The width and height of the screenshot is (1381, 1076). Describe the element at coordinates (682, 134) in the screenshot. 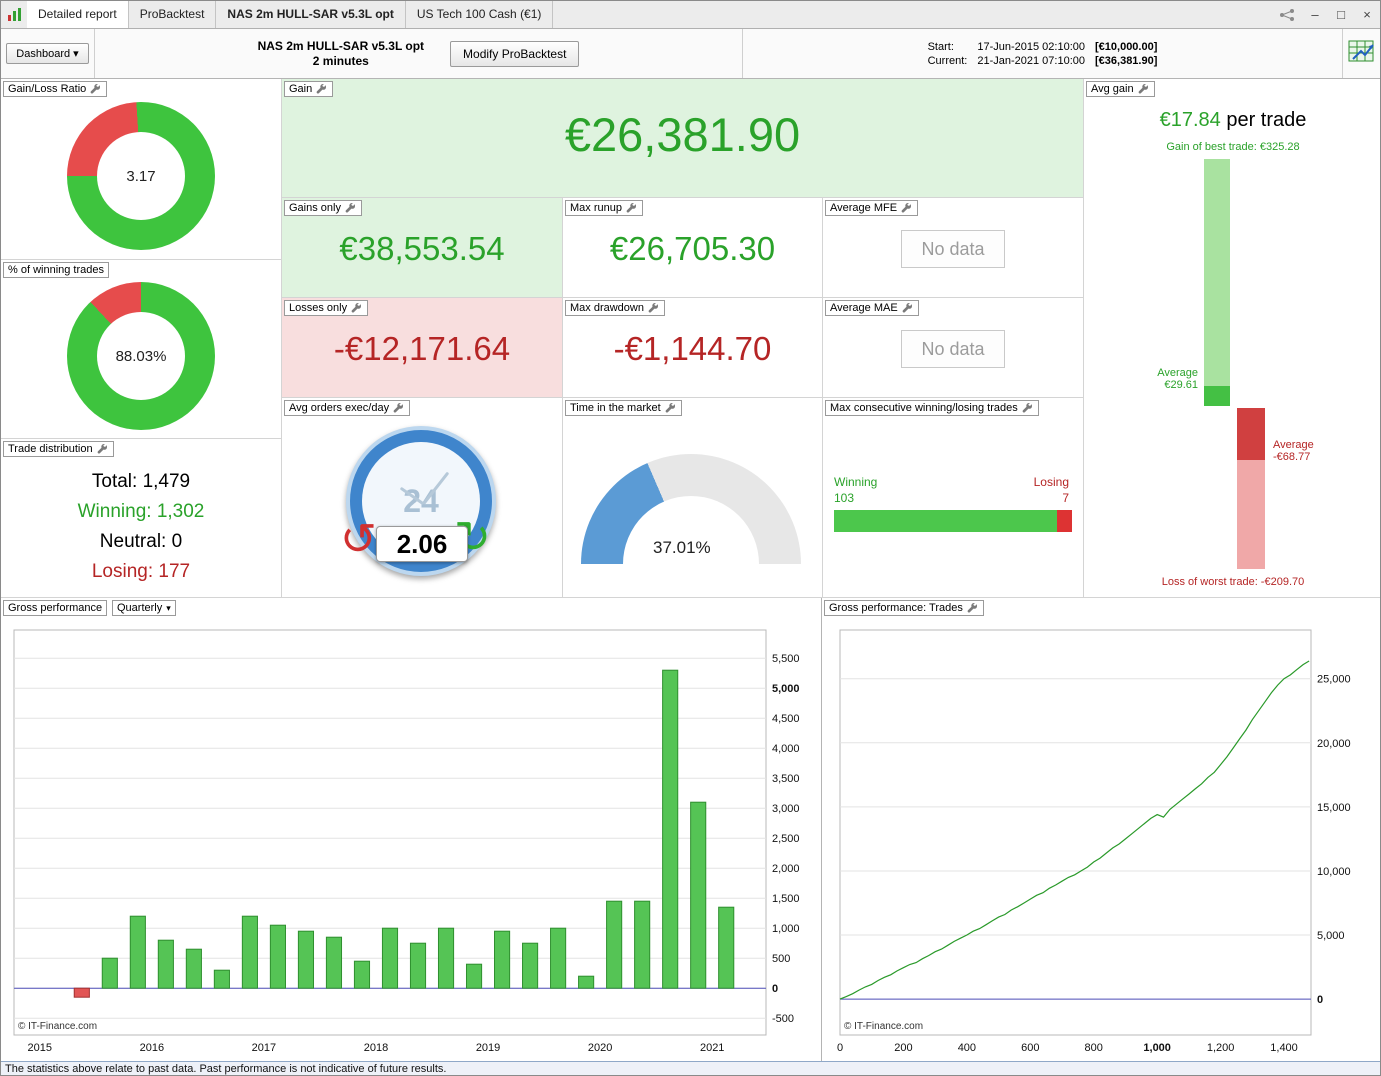

I see `gain-value: €26,381.90` at that location.